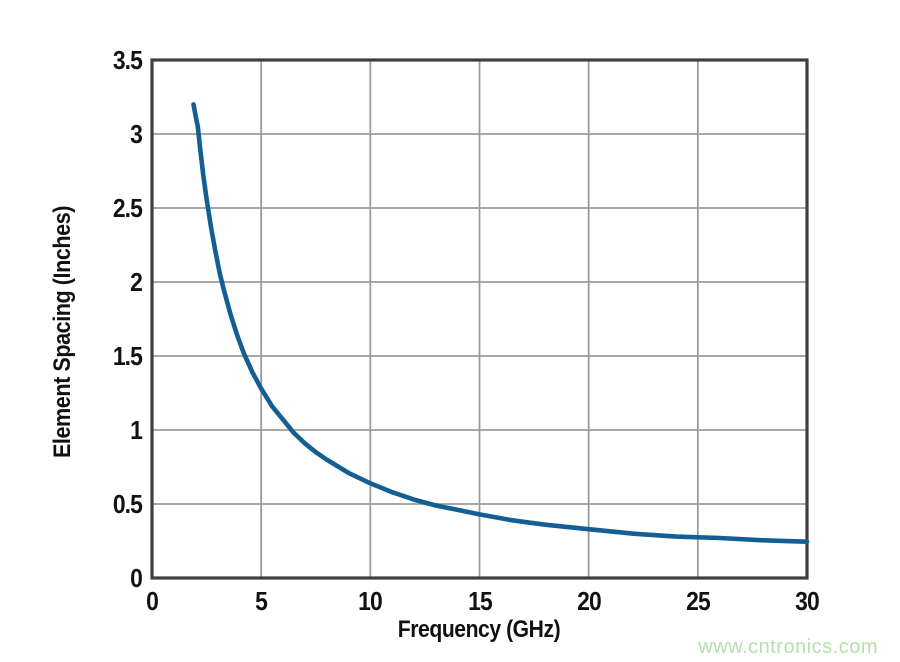  What do you see at coordinates (136, 578) in the screenshot?
I see `y-tick-label: 0` at bounding box center [136, 578].